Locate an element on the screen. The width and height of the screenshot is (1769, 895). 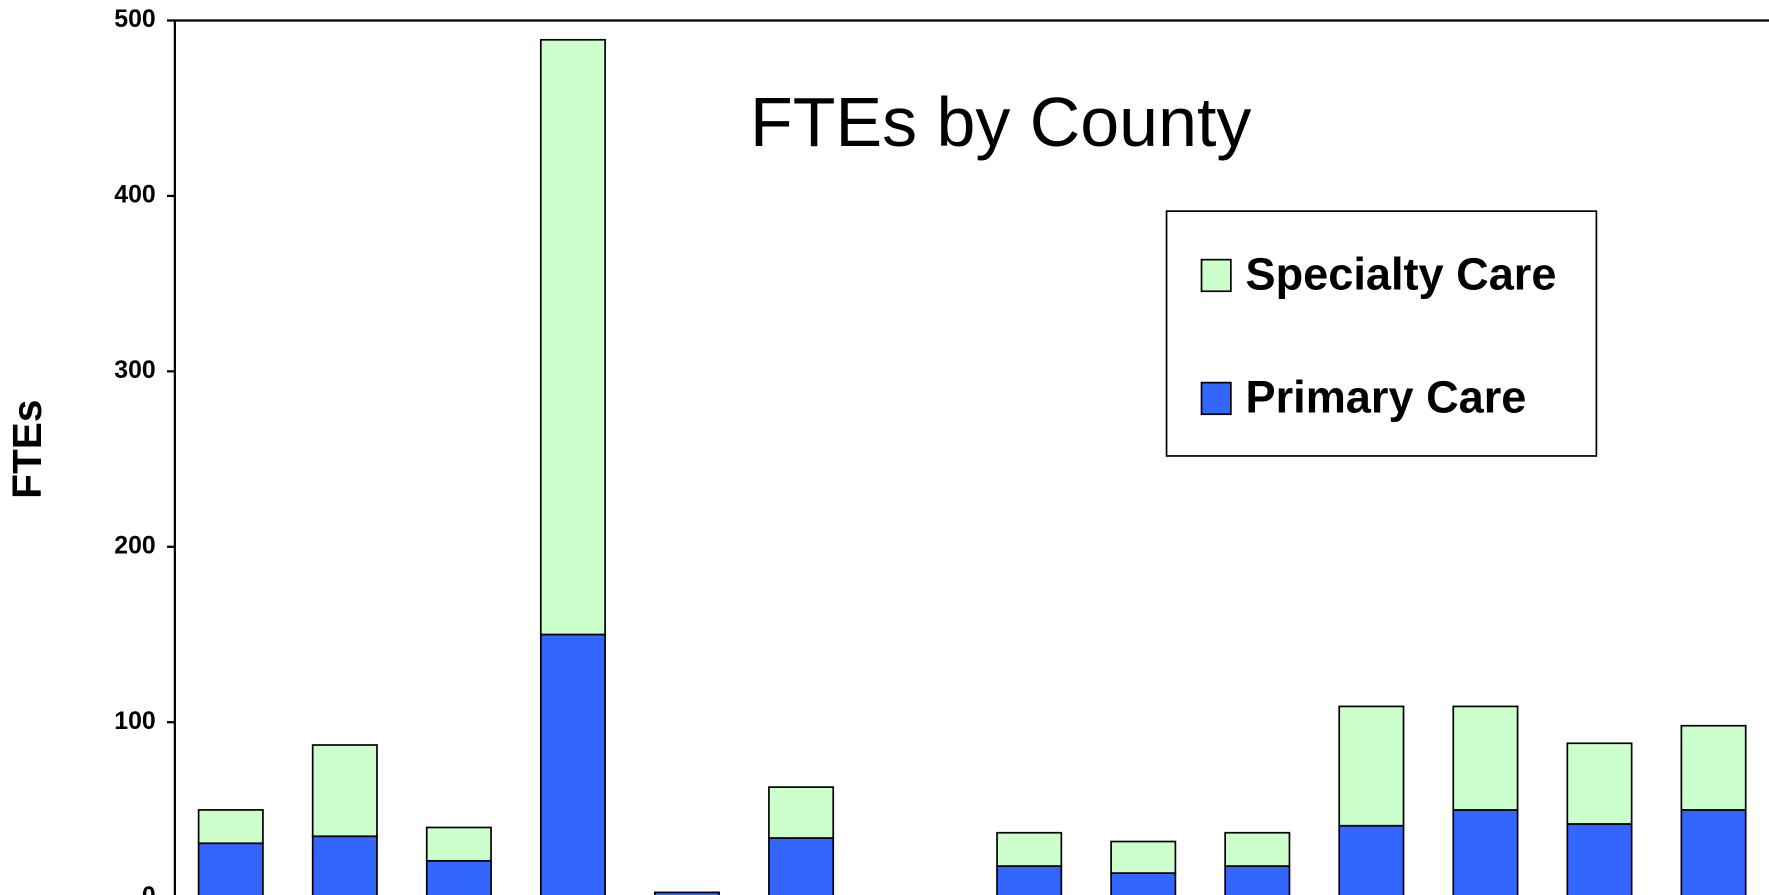
y-tick-label: 400 is located at coordinates (134, 194).